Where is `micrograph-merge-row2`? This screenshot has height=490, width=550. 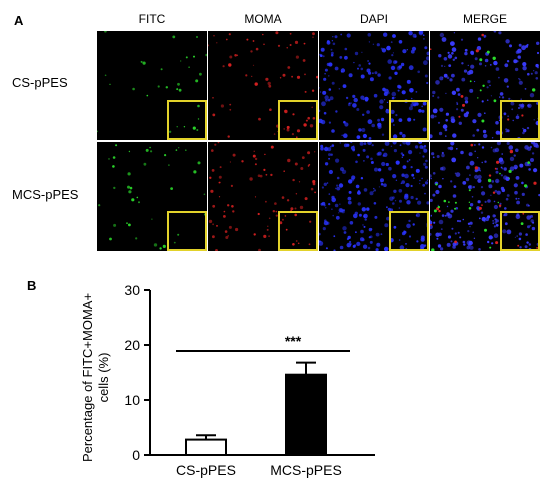 micrograph-merge-row2 is located at coordinates (485, 196).